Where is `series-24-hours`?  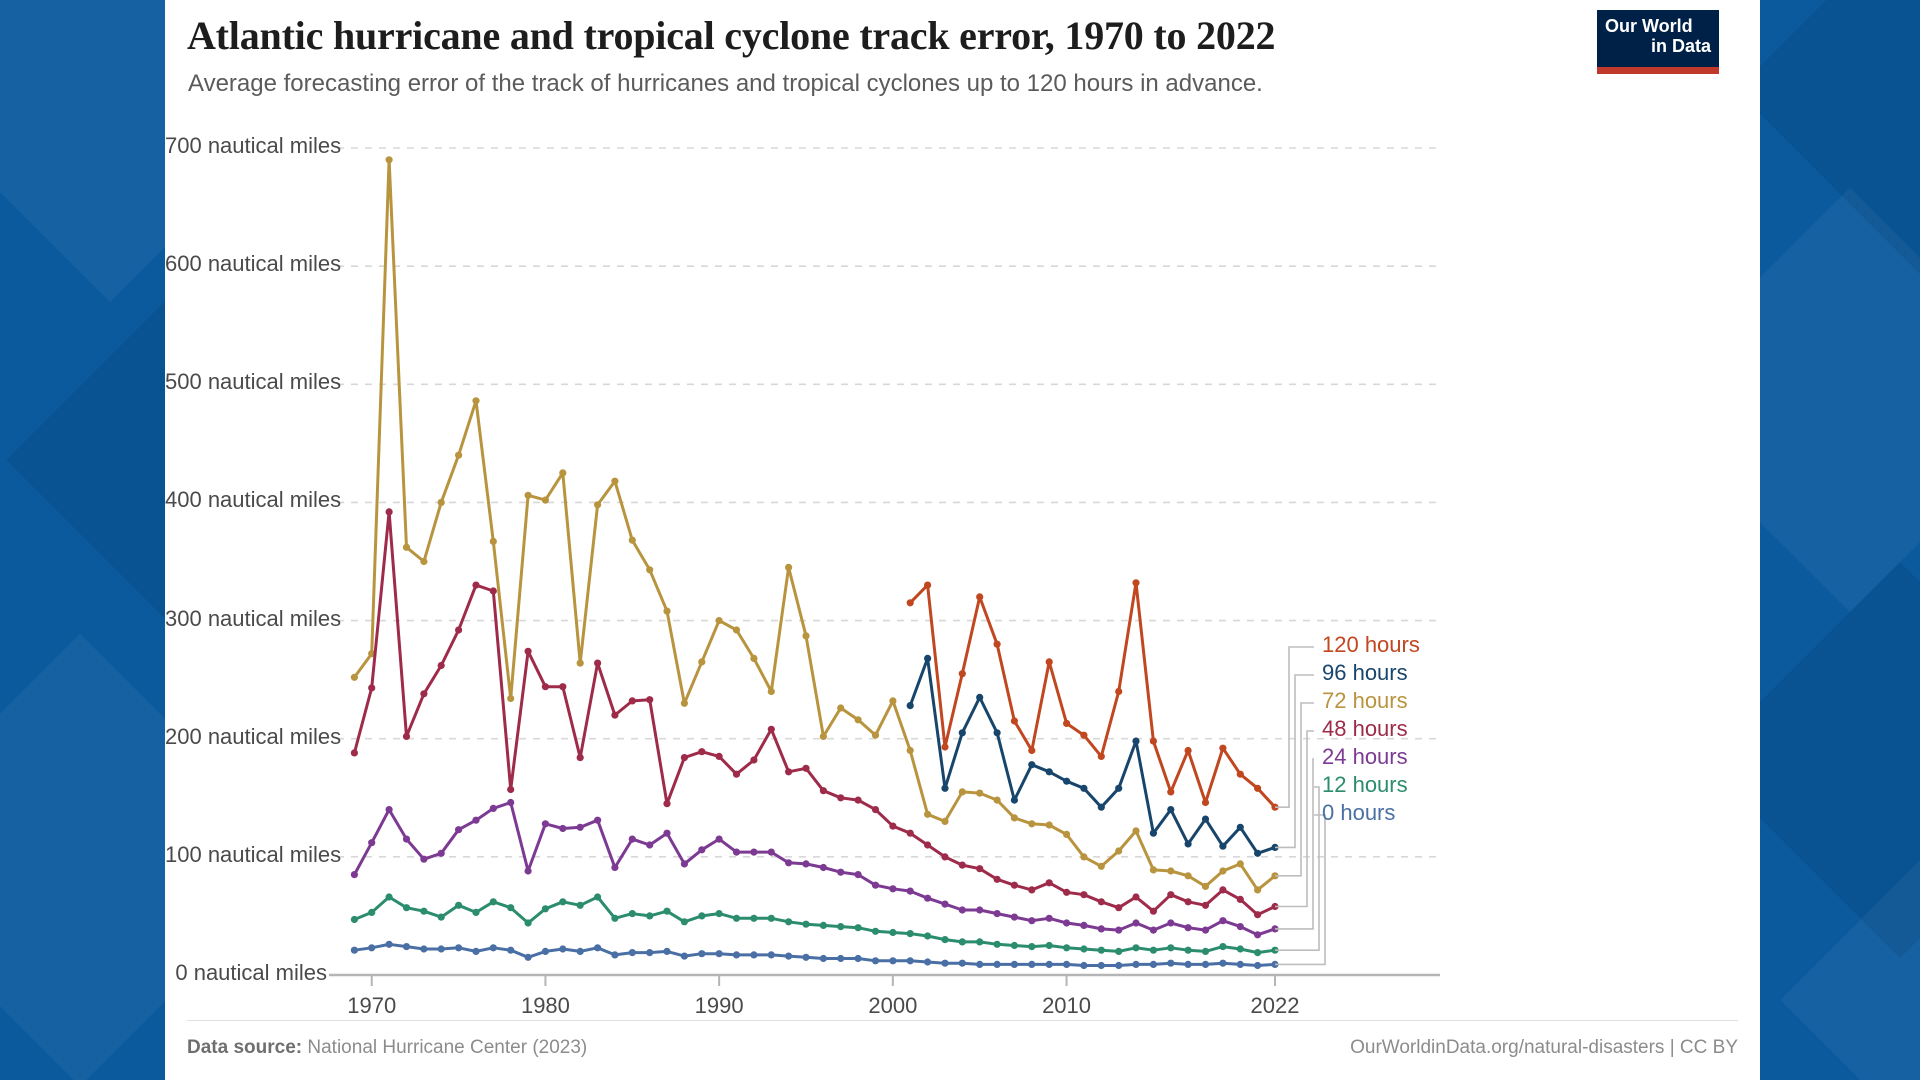 series-24-hours is located at coordinates (814, 868).